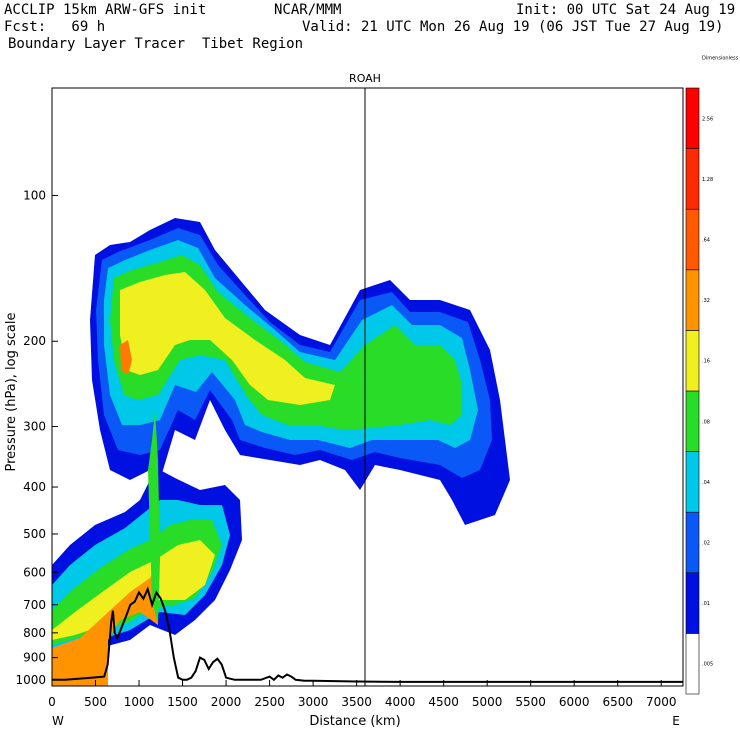 The height and width of the screenshot is (740, 740). I want to click on y-axis: 100 200 300 400 500 600 700 800 900 1000, so click(36, 437).